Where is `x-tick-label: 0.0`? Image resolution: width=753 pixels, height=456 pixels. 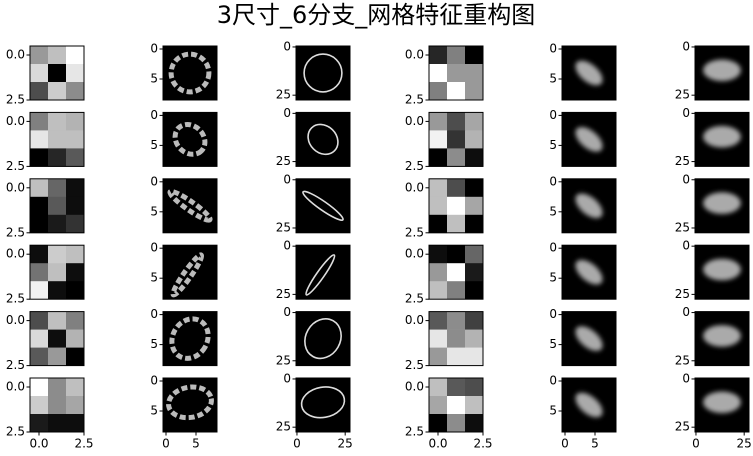
x-tick-label: 0.0 is located at coordinates (437, 444).